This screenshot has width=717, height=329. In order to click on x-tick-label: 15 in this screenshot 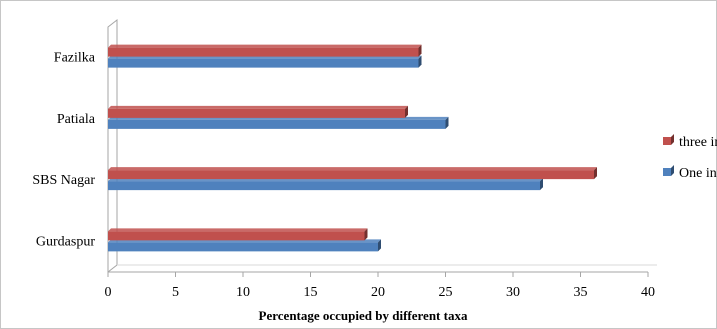, I will do `click(311, 292)`.